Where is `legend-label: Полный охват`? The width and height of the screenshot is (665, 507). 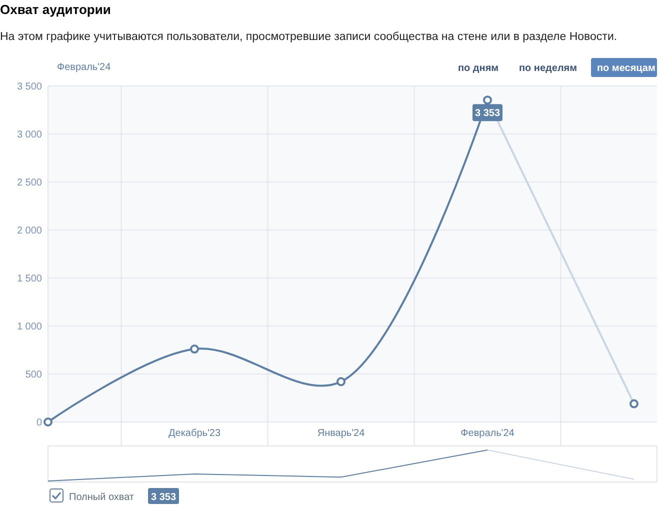 legend-label: Полный охват is located at coordinates (101, 497).